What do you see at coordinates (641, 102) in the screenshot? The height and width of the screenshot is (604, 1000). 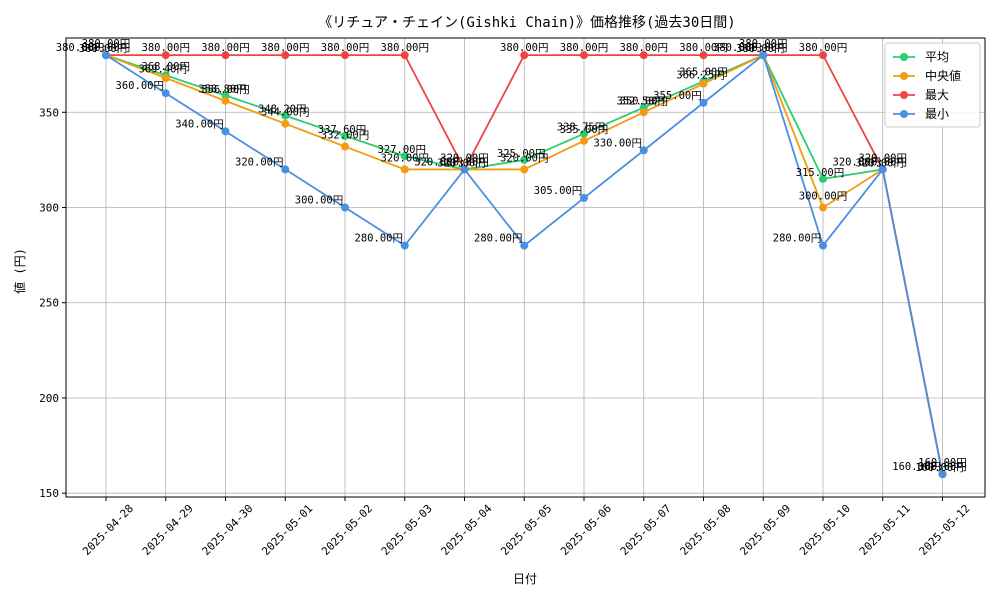 I see `data-label: 352.50円` at bounding box center [641, 102].